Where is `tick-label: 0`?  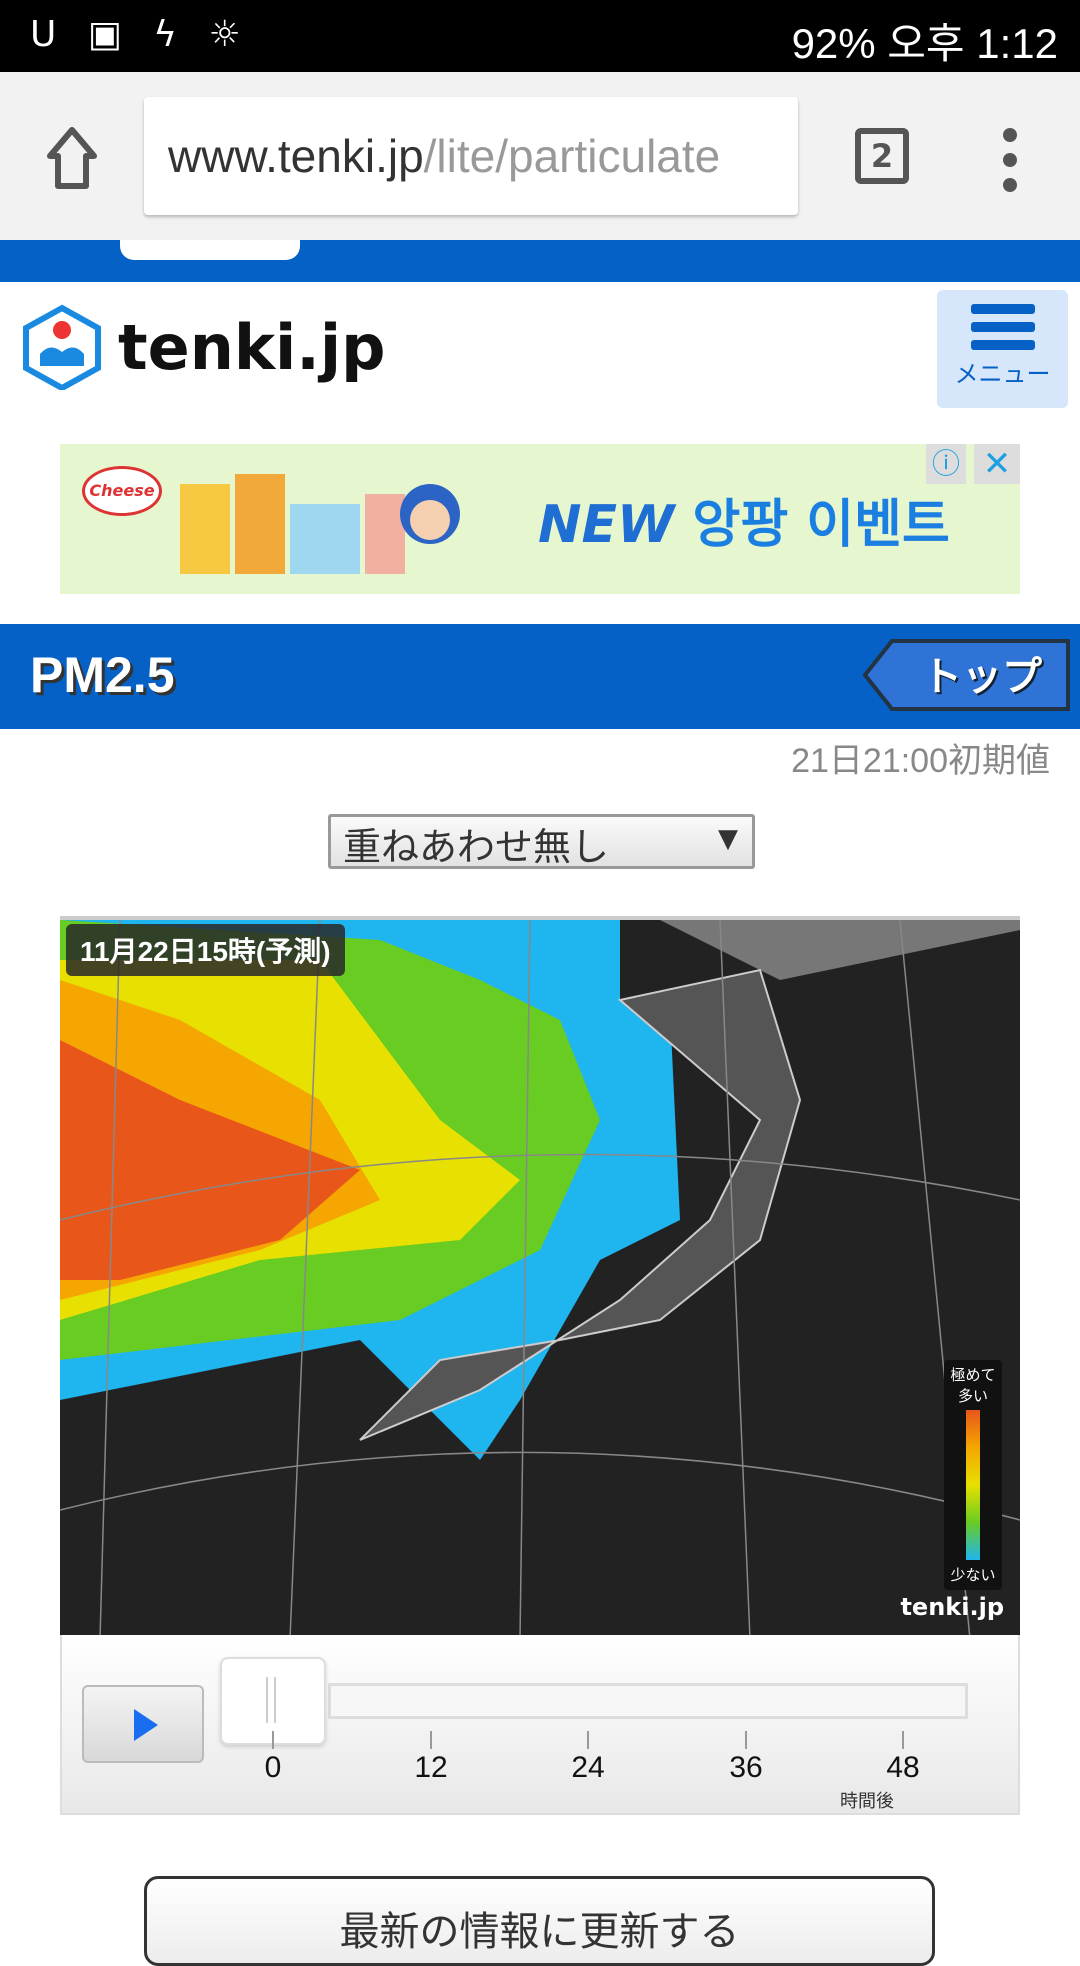
tick-label: 0 is located at coordinates (273, 1767).